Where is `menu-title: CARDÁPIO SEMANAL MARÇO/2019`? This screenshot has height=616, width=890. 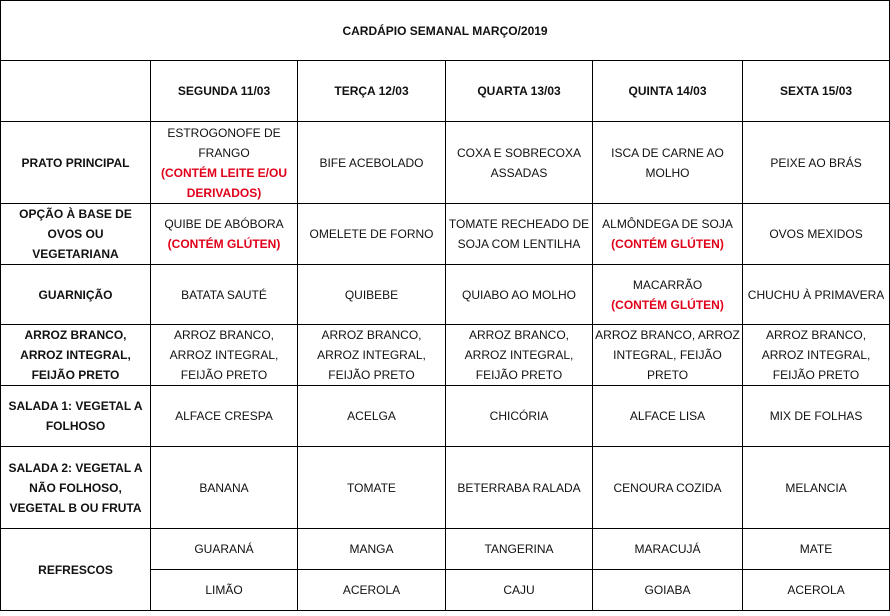
menu-title: CARDÁPIO SEMANAL MARÇO/2019 is located at coordinates (445, 30).